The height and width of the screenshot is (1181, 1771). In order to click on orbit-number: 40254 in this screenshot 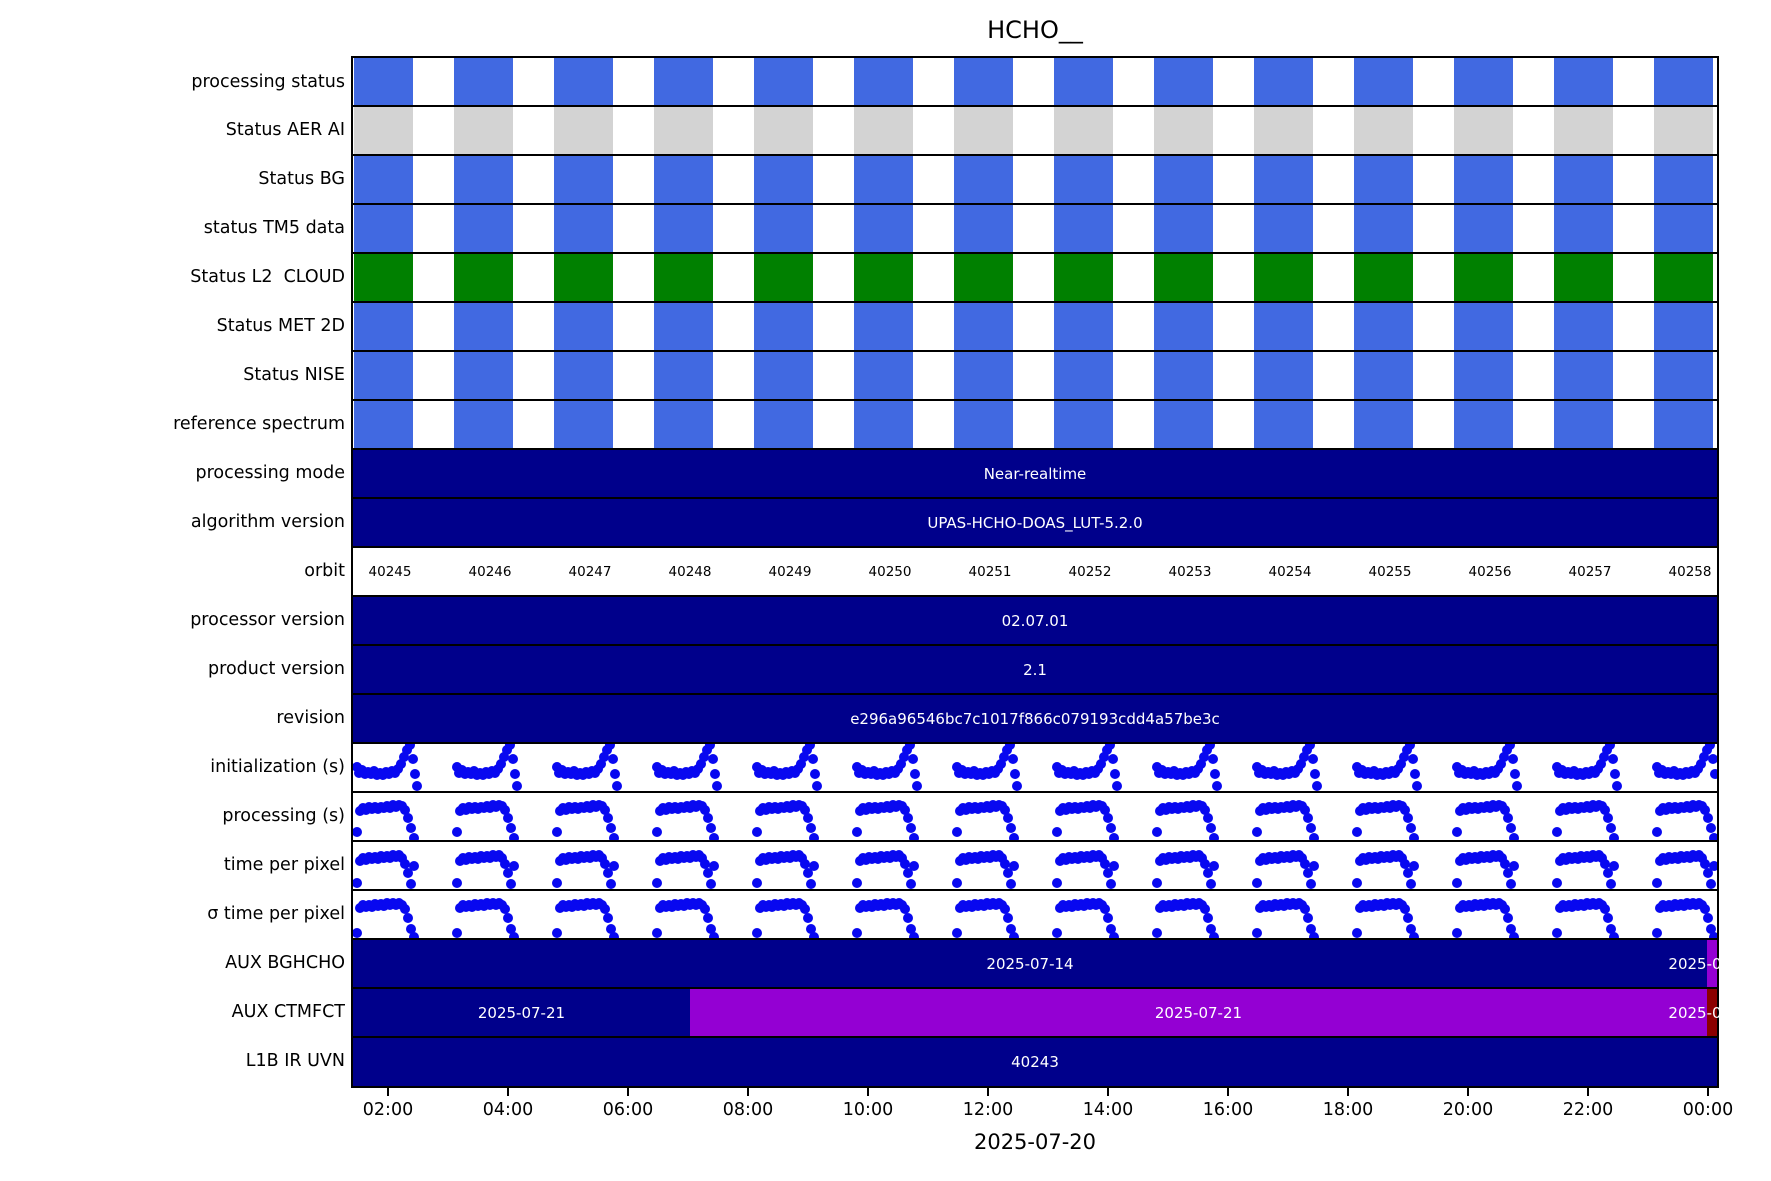, I will do `click(1290, 571)`.